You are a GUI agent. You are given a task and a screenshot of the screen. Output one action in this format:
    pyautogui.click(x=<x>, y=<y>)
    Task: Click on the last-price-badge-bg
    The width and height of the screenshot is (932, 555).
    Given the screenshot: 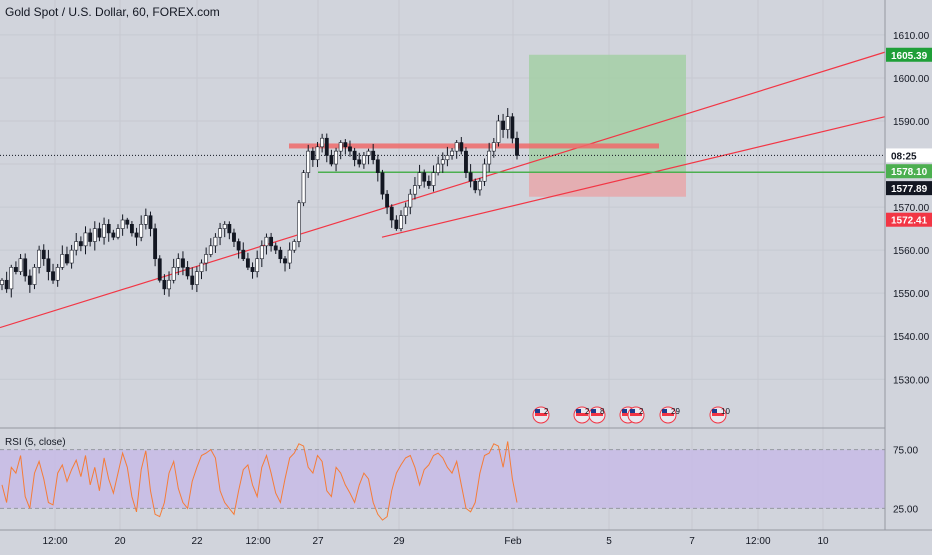 What is the action you would take?
    pyautogui.click(x=909, y=188)
    